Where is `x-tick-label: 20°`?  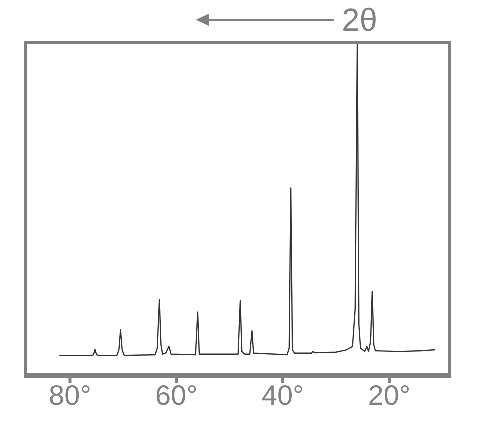
x-tick-label: 20° is located at coordinates (389, 395).